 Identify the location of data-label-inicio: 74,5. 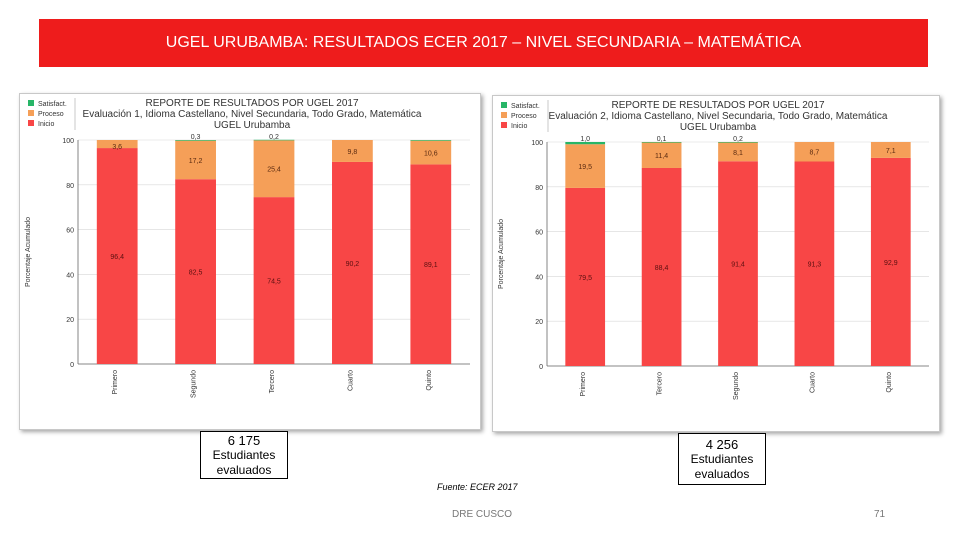
(274, 282).